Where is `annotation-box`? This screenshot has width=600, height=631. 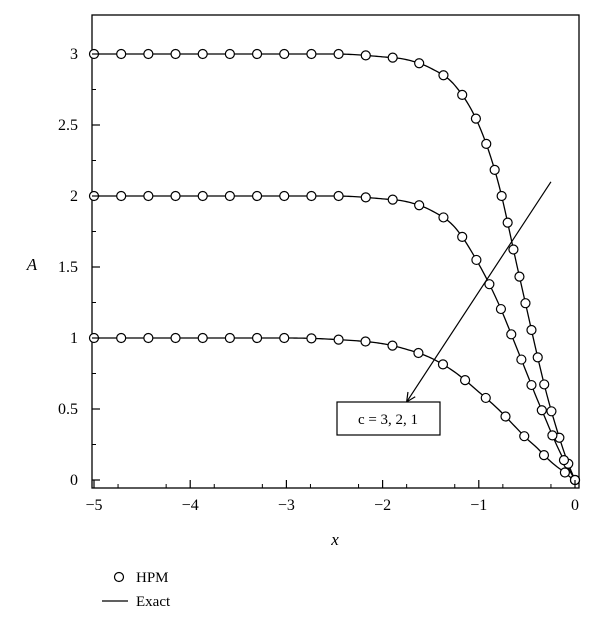
annotation-box is located at coordinates (388, 418).